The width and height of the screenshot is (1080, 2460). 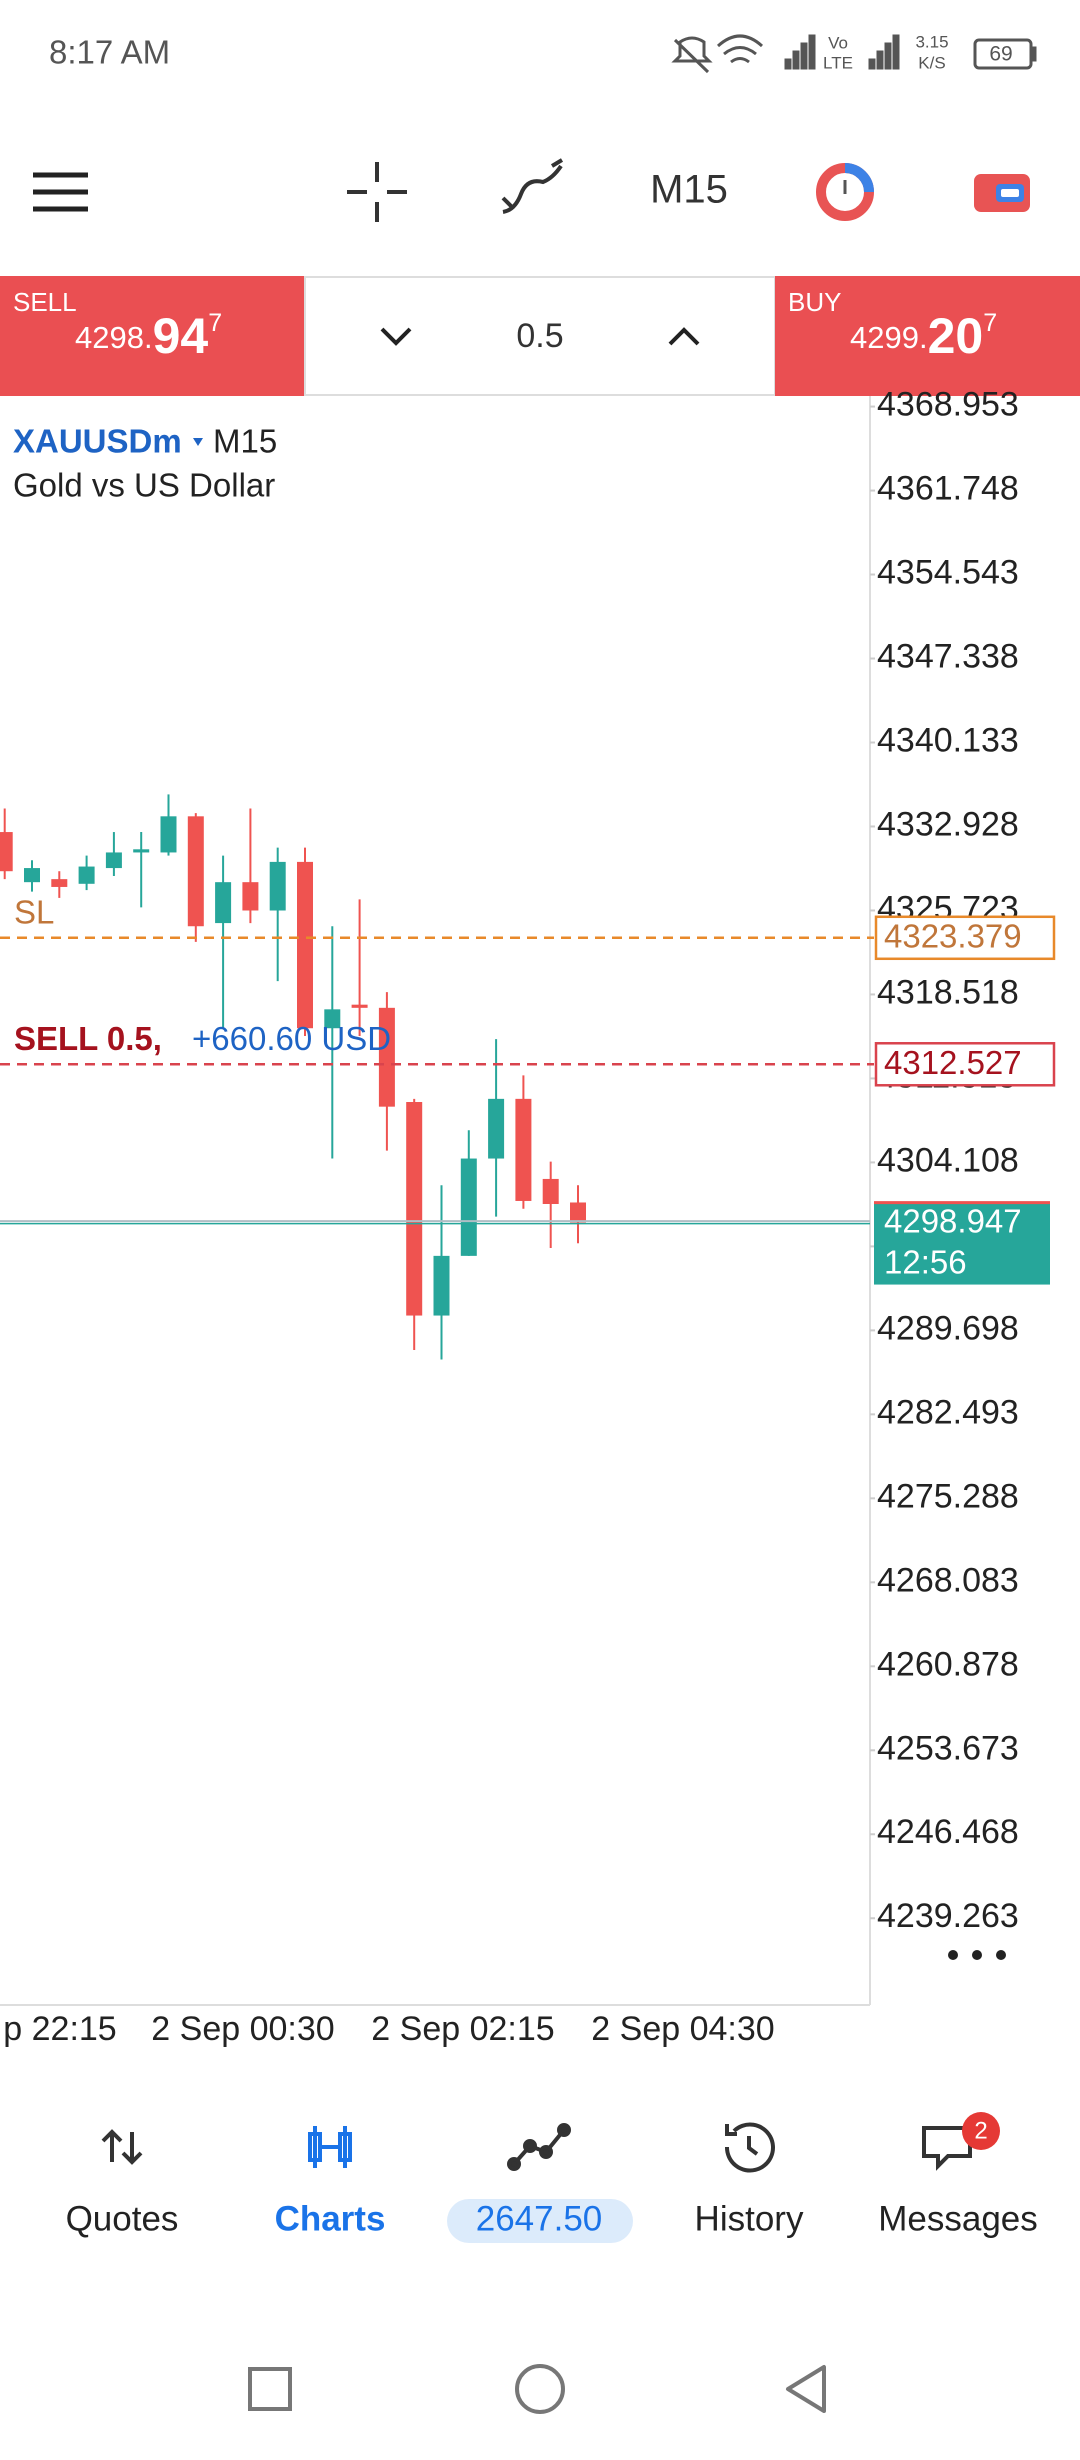 What do you see at coordinates (539, 2147) in the screenshot?
I see `trade-icon` at bounding box center [539, 2147].